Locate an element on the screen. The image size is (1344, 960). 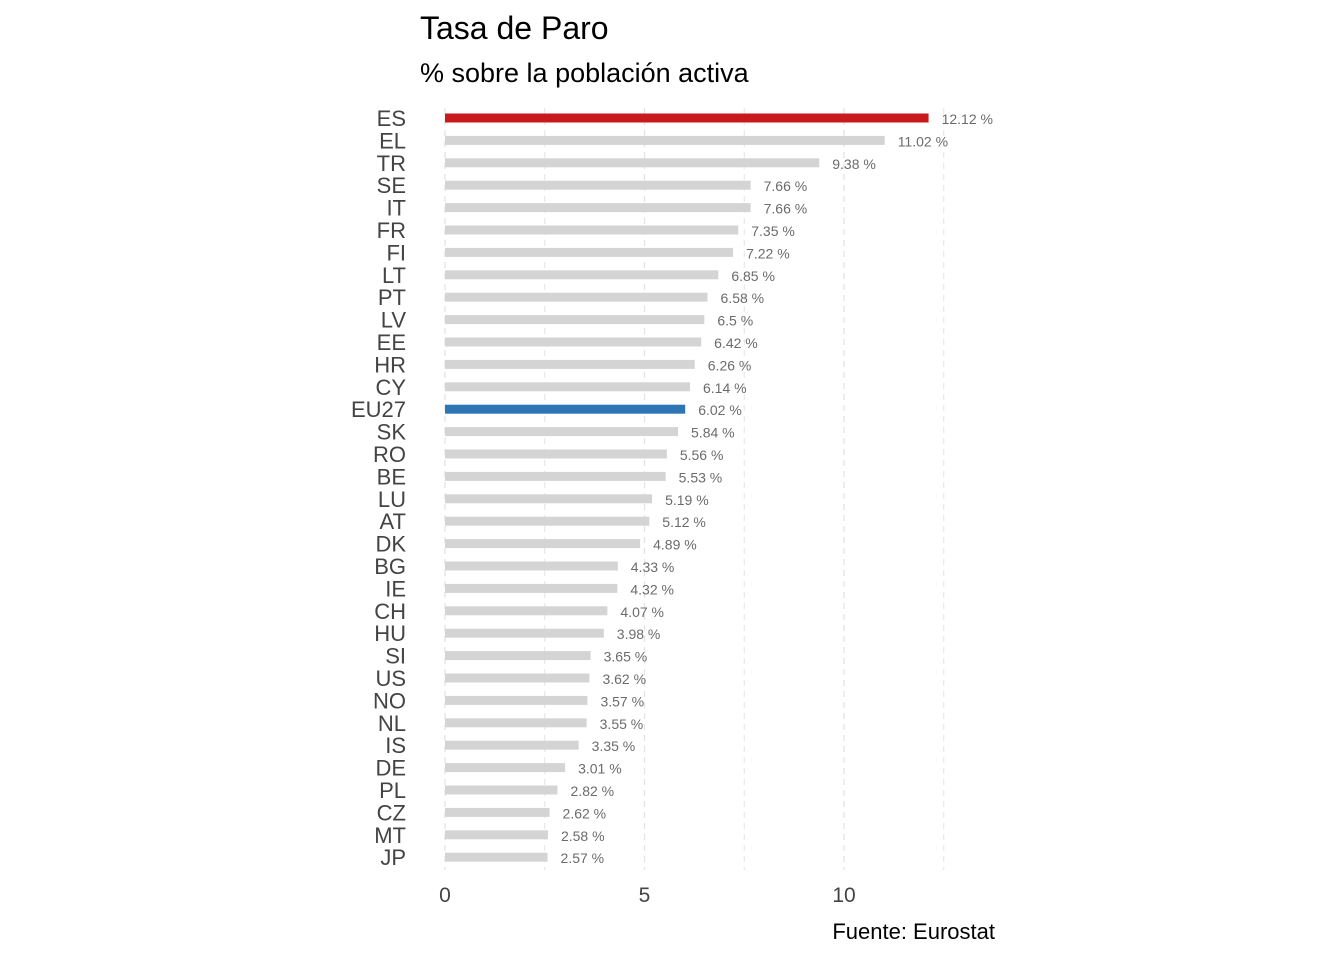
value-label-lt: 6.85 % is located at coordinates (753, 276).